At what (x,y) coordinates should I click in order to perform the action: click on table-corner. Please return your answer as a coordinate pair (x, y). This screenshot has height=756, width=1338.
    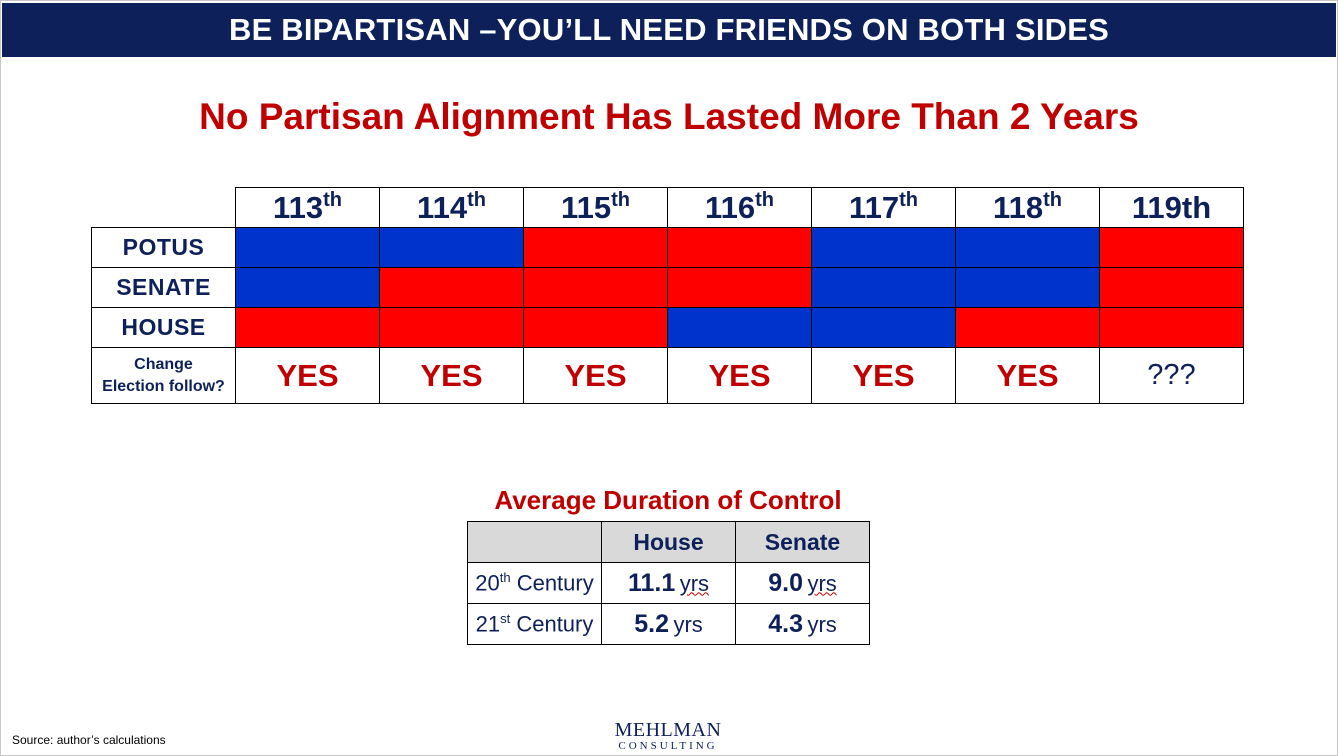
    Looking at the image, I should click on (164, 208).